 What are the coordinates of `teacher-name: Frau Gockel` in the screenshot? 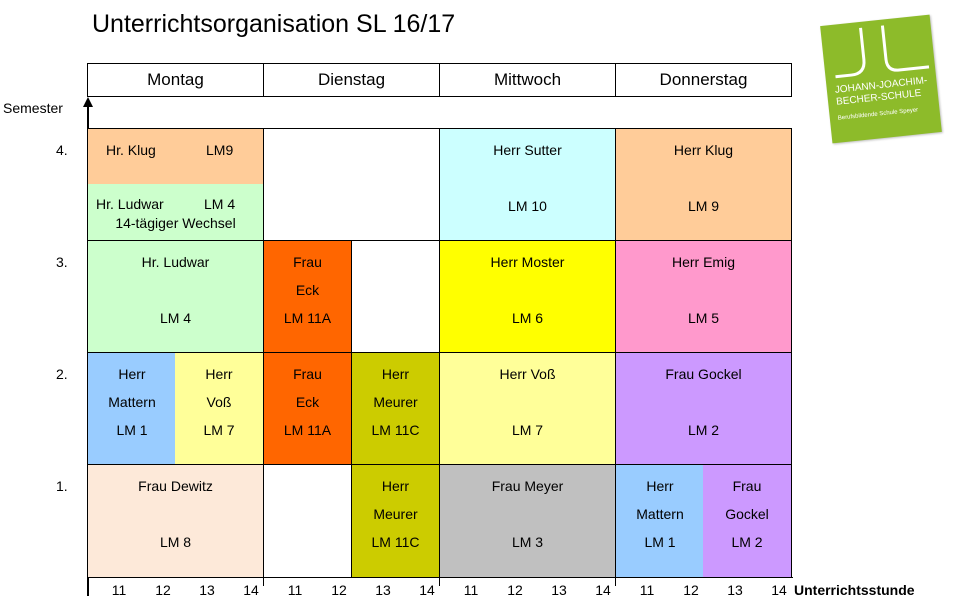 It's located at (703, 374).